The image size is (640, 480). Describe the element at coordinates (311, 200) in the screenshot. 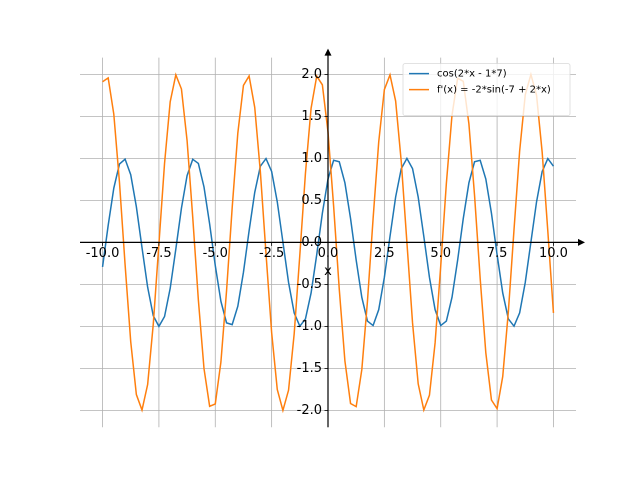

I see `y-tick-label: 0.5` at that location.